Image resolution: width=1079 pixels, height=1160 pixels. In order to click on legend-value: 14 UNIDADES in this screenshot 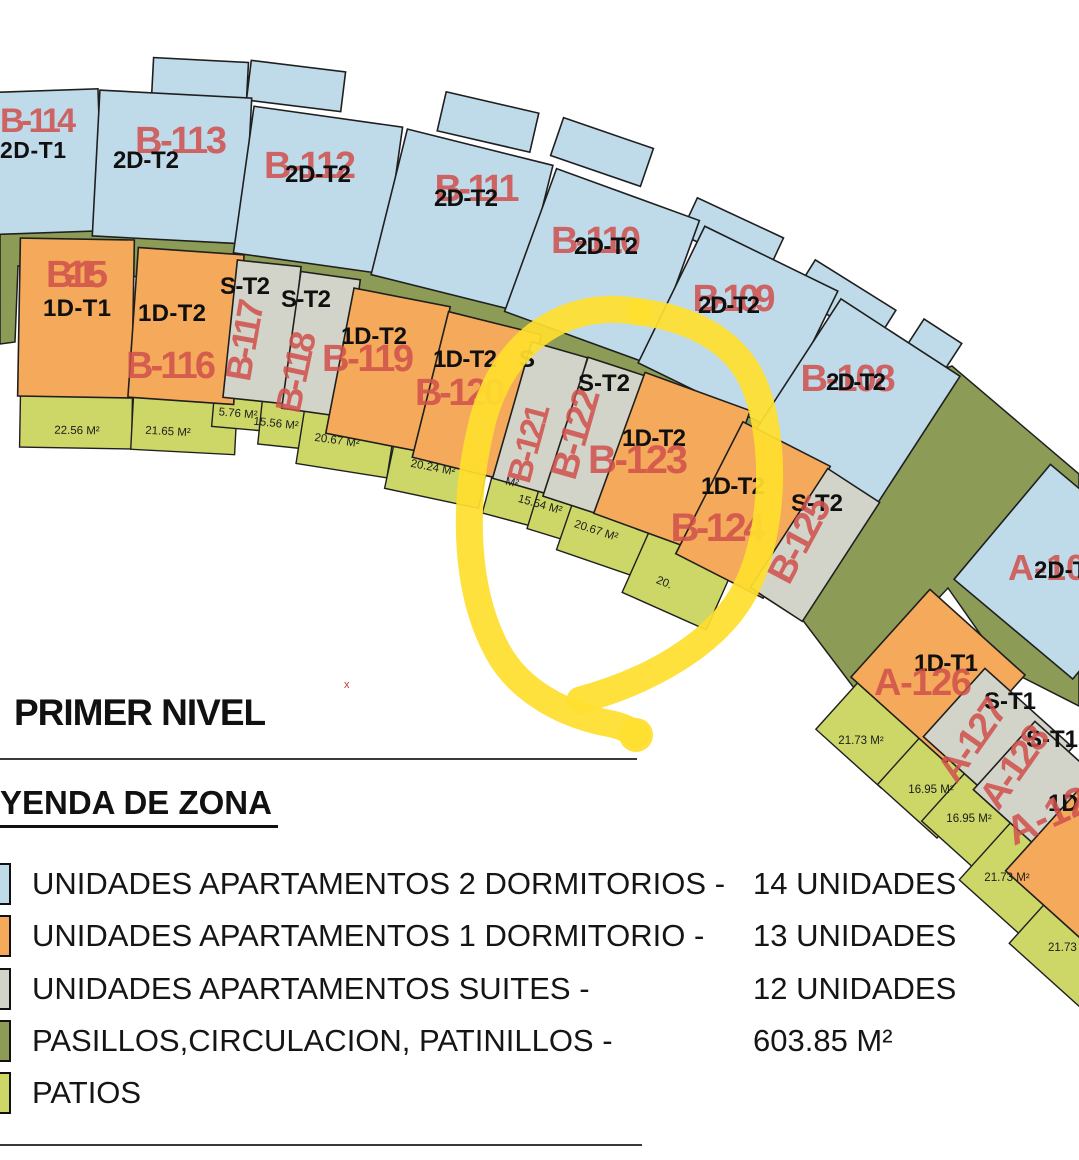, I will do `click(855, 883)`.